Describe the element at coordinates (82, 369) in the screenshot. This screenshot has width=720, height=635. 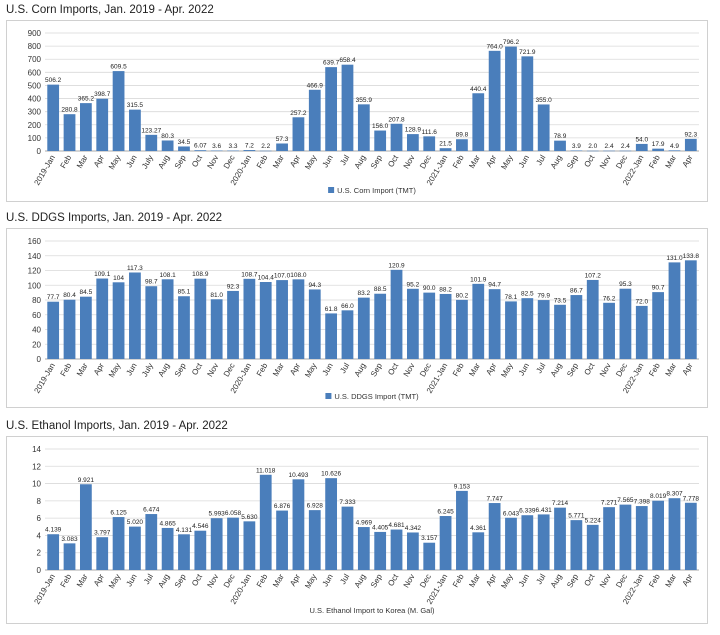
I see `ddgs-x-tick-label: Mar` at that location.